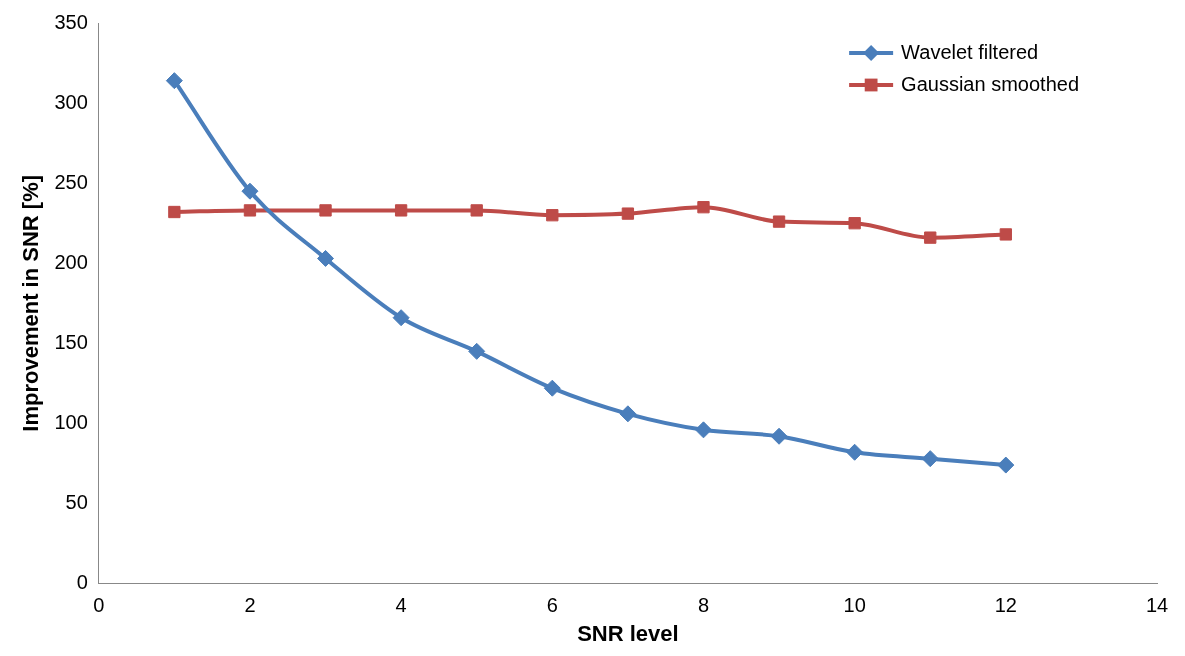 Image resolution: width=1185 pixels, height=656 pixels. I want to click on x-tick-label: 2, so click(250, 605).